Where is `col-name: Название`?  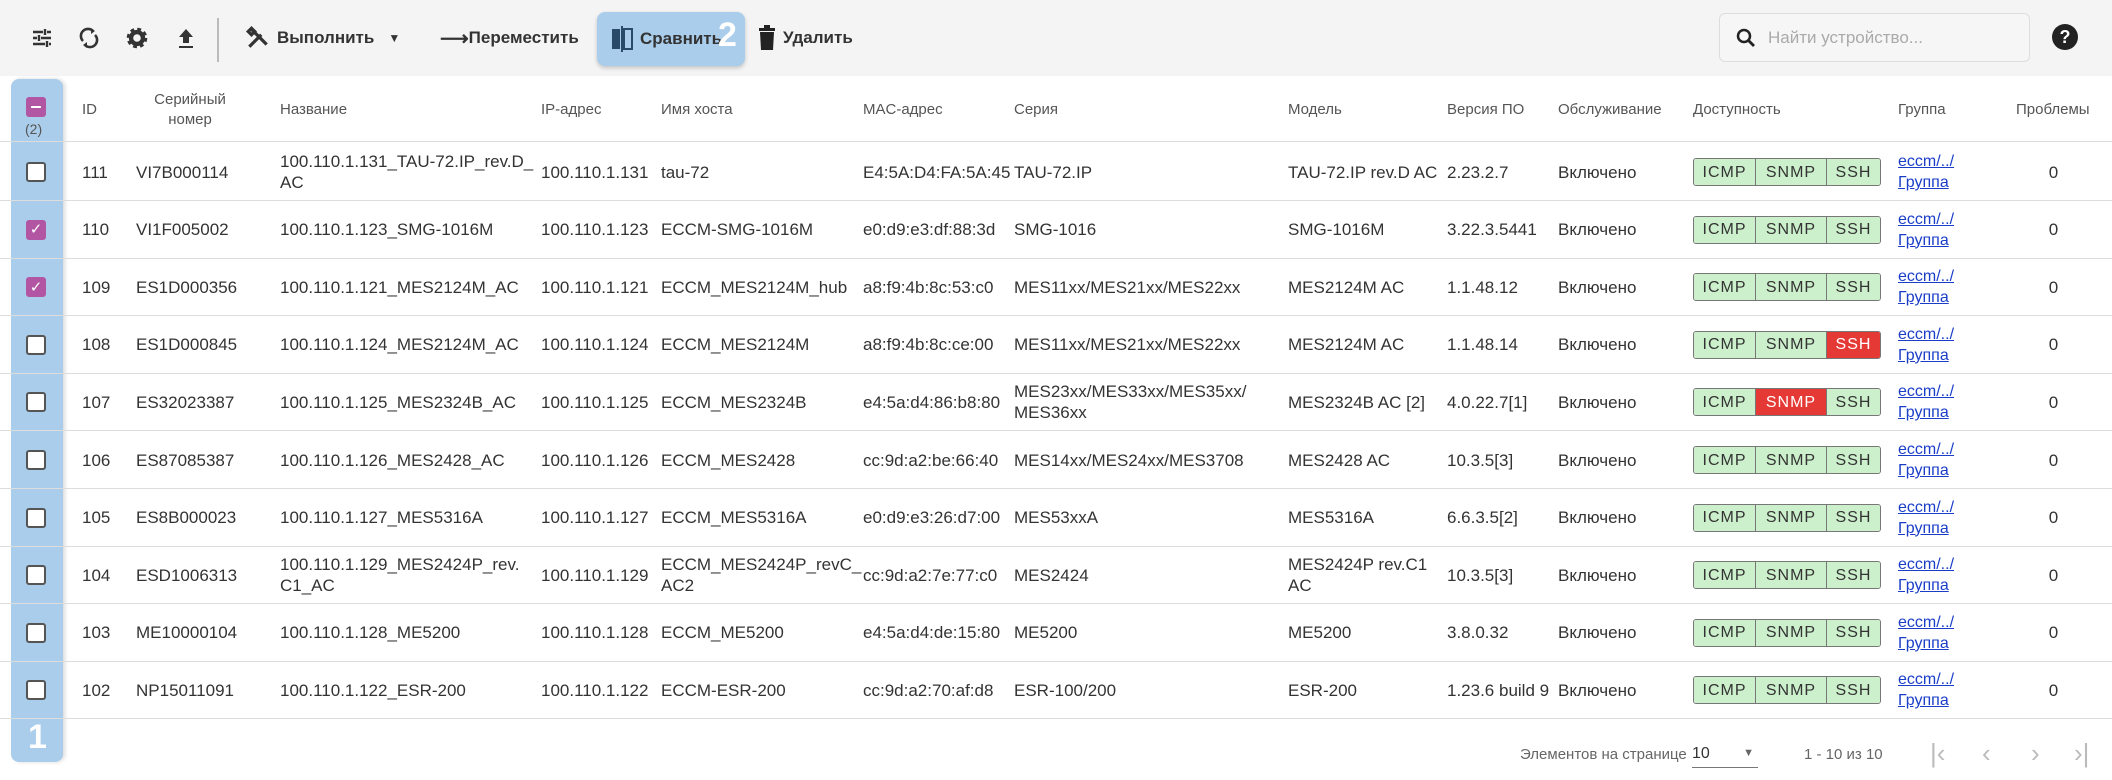
col-name: Название is located at coordinates (314, 109).